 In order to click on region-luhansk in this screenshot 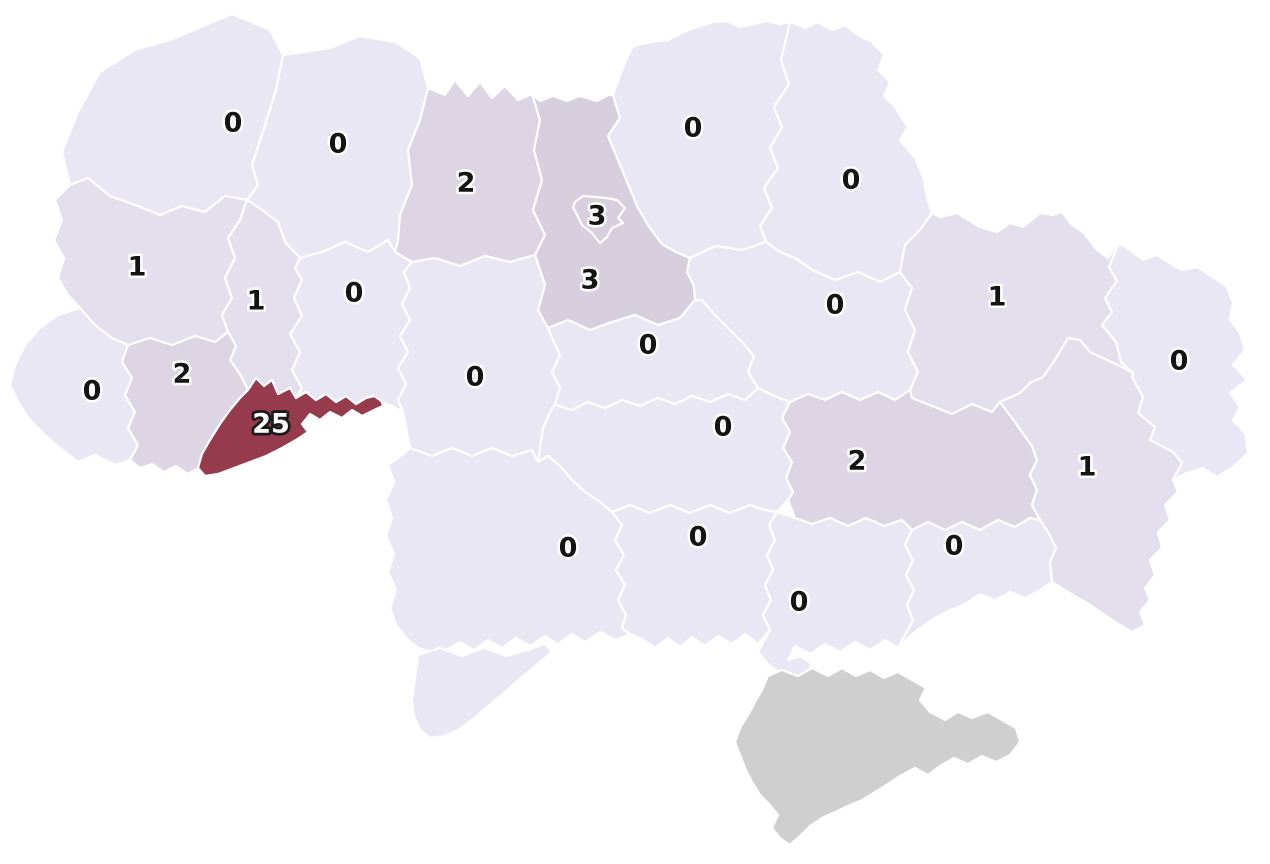, I will do `click(1175, 361)`.